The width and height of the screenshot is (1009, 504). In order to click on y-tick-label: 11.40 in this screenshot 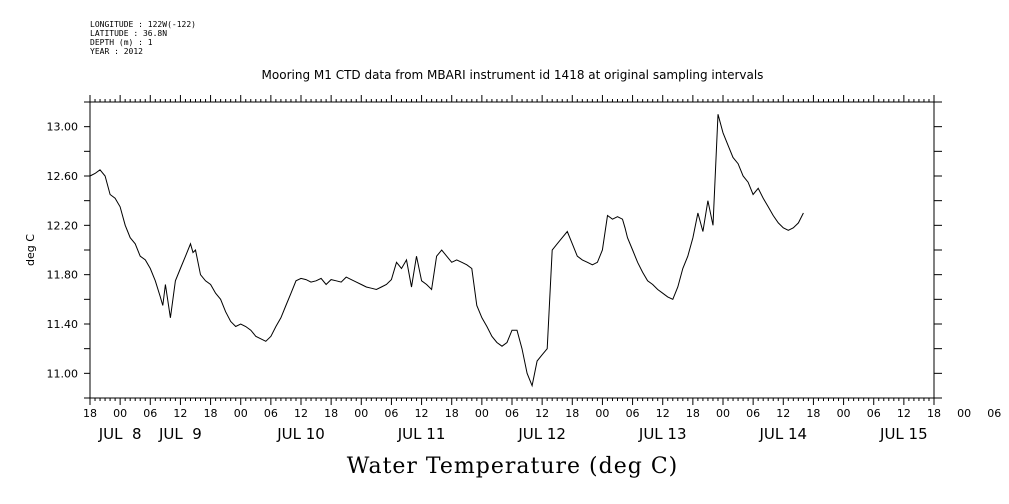, I will do `click(63, 324)`.